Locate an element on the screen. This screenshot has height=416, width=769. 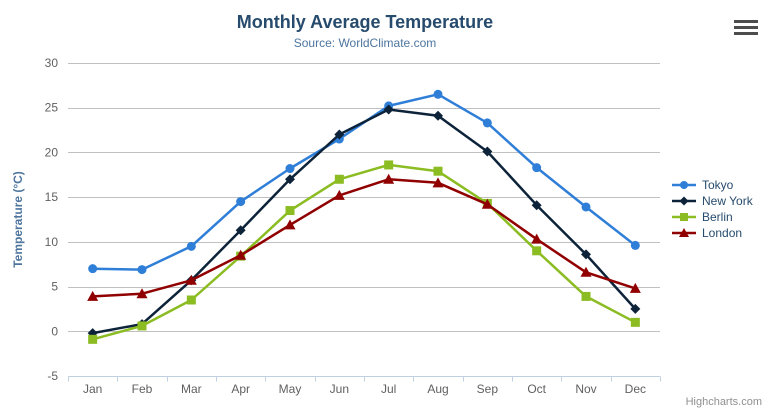
legend-label: Tokyo is located at coordinates (718, 185).